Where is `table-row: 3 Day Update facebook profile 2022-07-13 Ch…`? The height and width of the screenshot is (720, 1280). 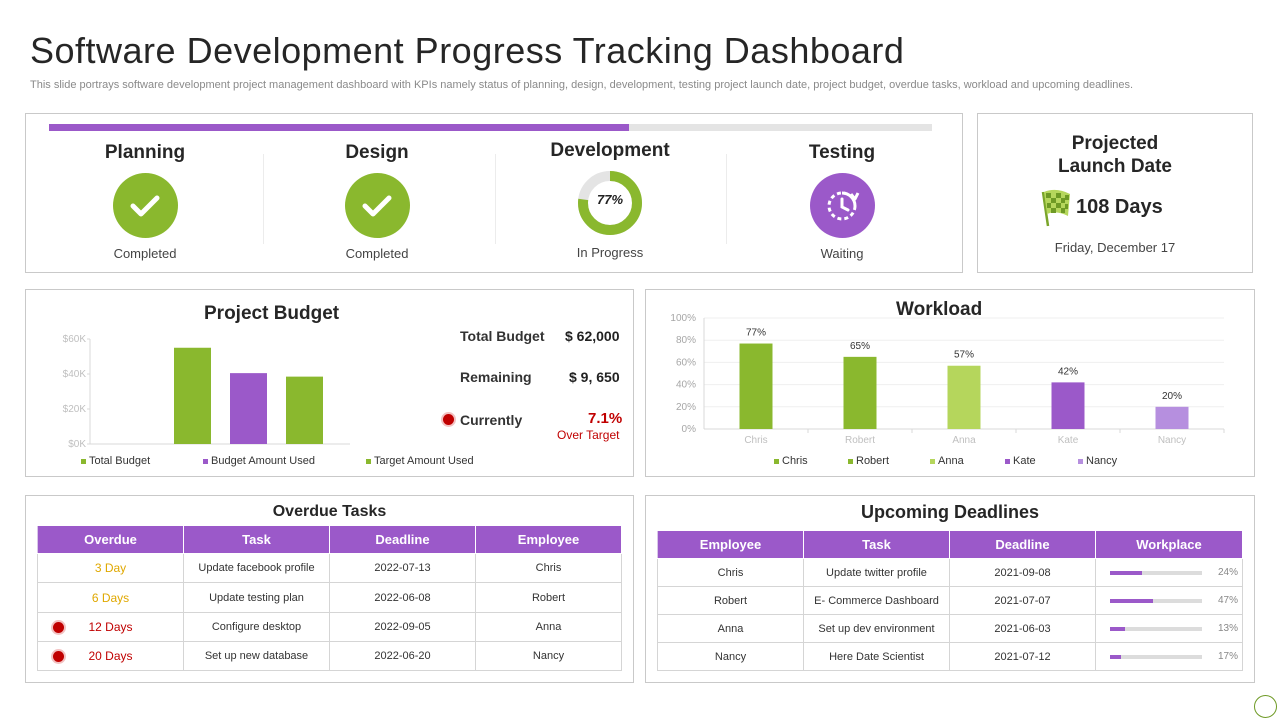 table-row: 3 Day Update facebook profile 2022-07-13 Ch… is located at coordinates (329, 568).